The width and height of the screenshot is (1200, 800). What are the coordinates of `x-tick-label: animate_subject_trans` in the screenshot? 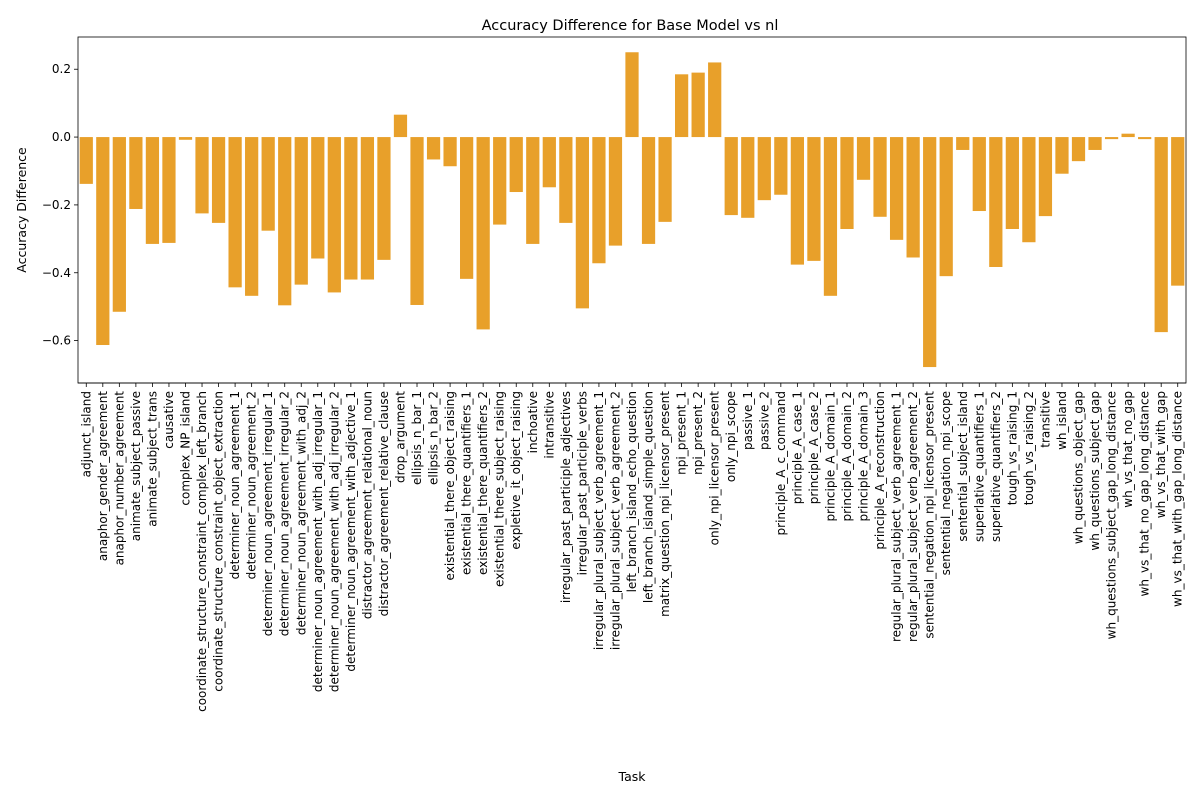 It's located at (152, 459).